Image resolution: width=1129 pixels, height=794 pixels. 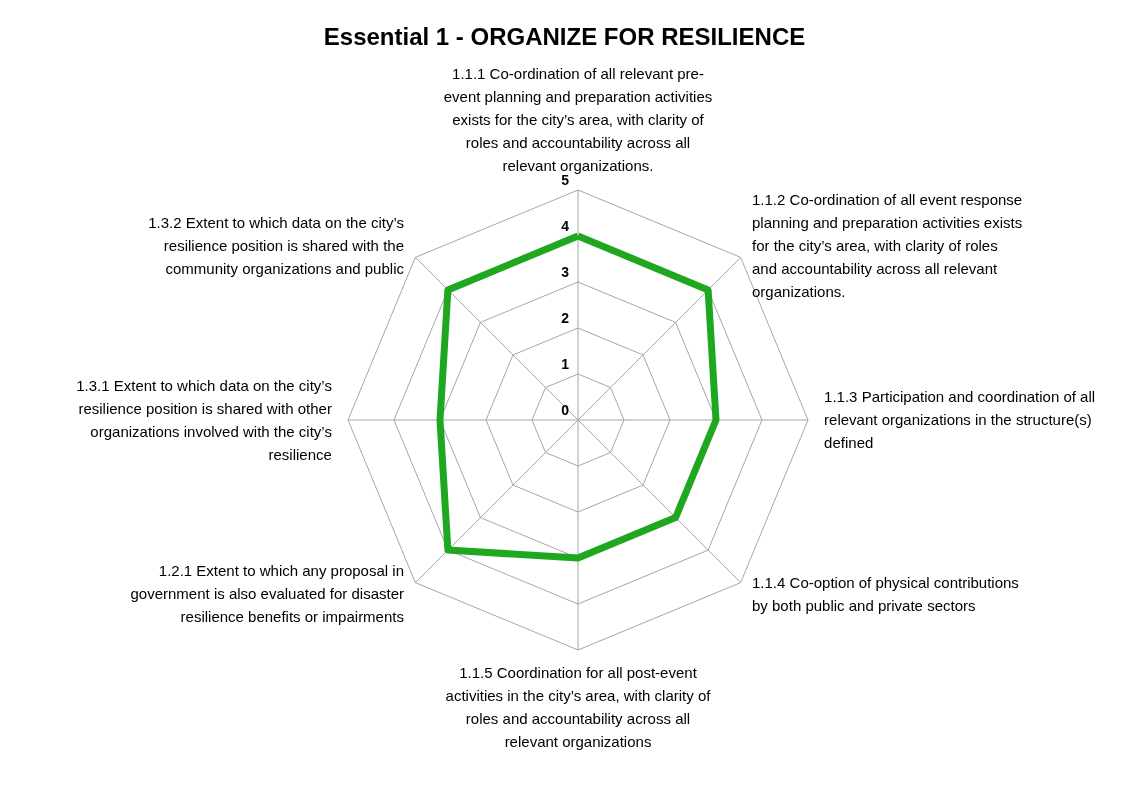 I want to click on y-tick-label: 4, so click(x=565, y=226).